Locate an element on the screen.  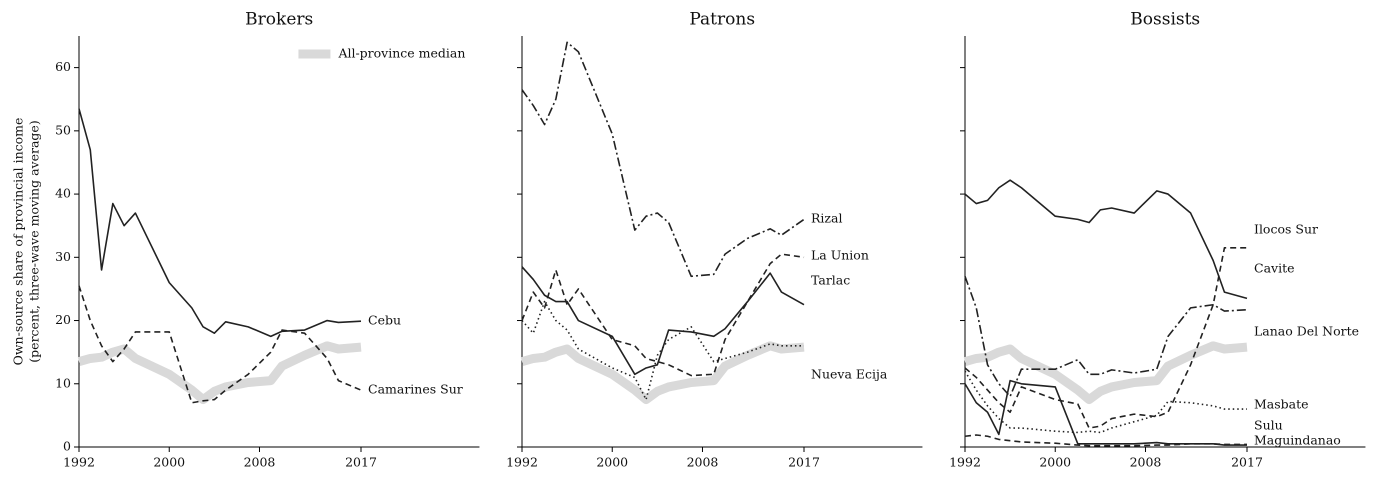
y-tick-label: 30 is located at coordinates (63, 256).